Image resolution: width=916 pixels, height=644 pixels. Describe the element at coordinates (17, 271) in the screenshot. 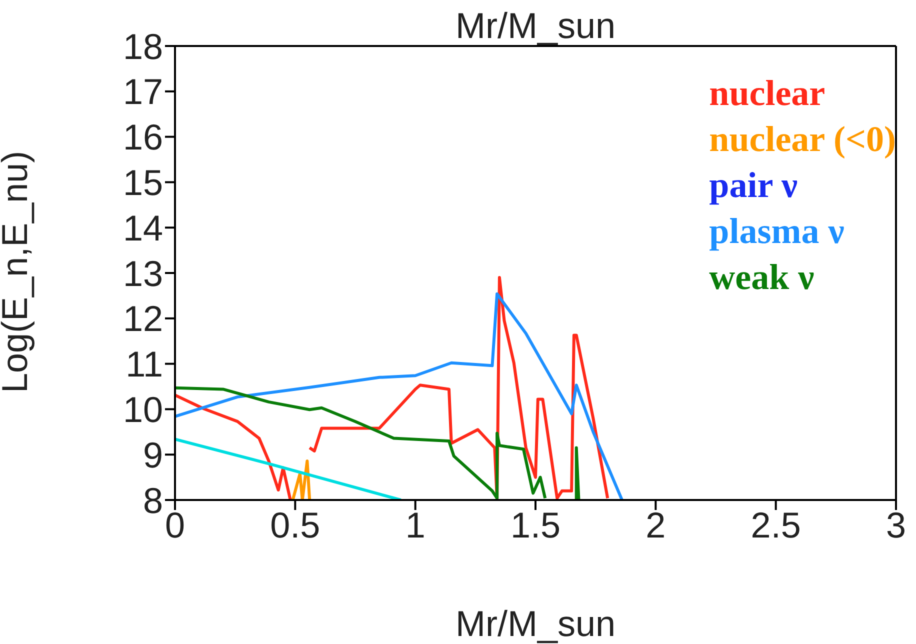

I see `y-axis-title: Log(E_n,E_nu)` at that location.